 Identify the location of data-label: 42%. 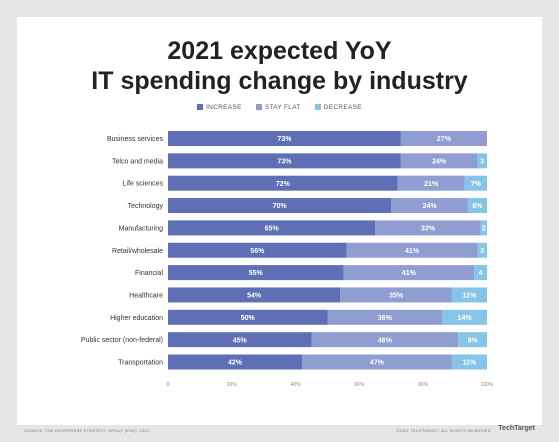
(235, 363).